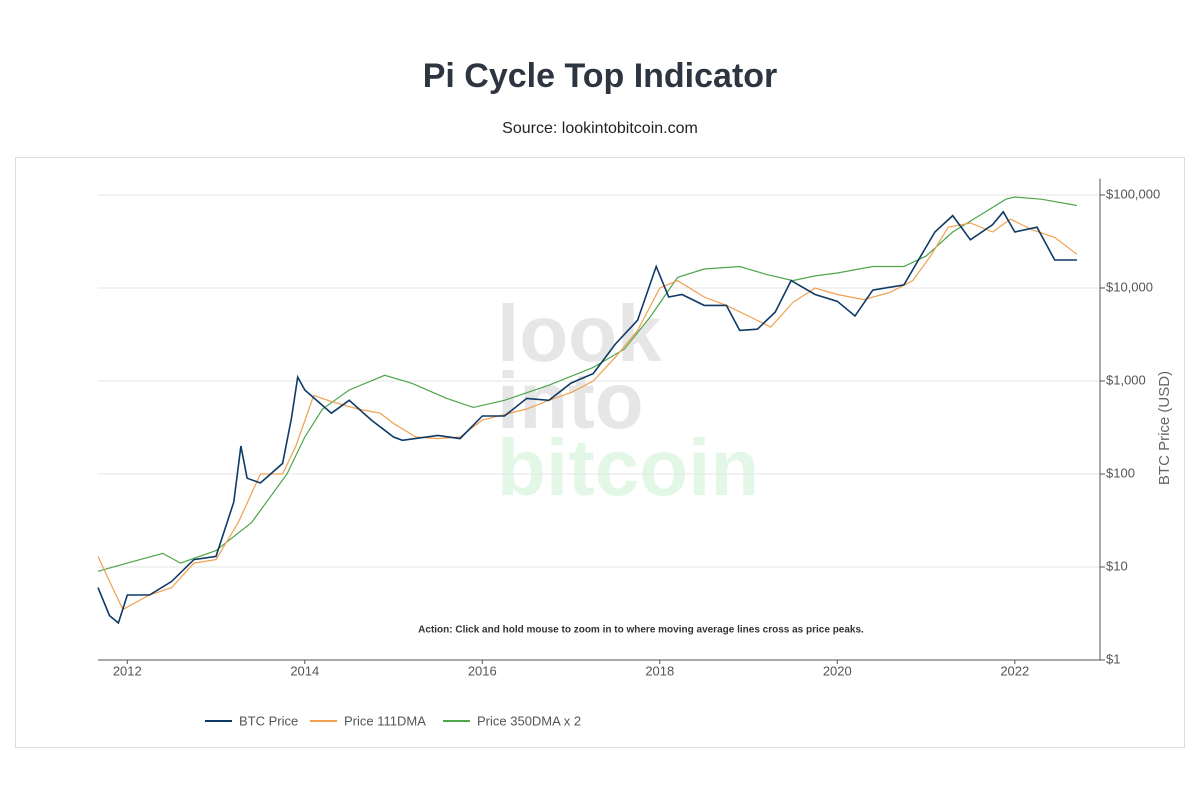 The height and width of the screenshot is (799, 1200). Describe the element at coordinates (385, 720) in the screenshot. I see `legend-label: Price 111DMA` at that location.